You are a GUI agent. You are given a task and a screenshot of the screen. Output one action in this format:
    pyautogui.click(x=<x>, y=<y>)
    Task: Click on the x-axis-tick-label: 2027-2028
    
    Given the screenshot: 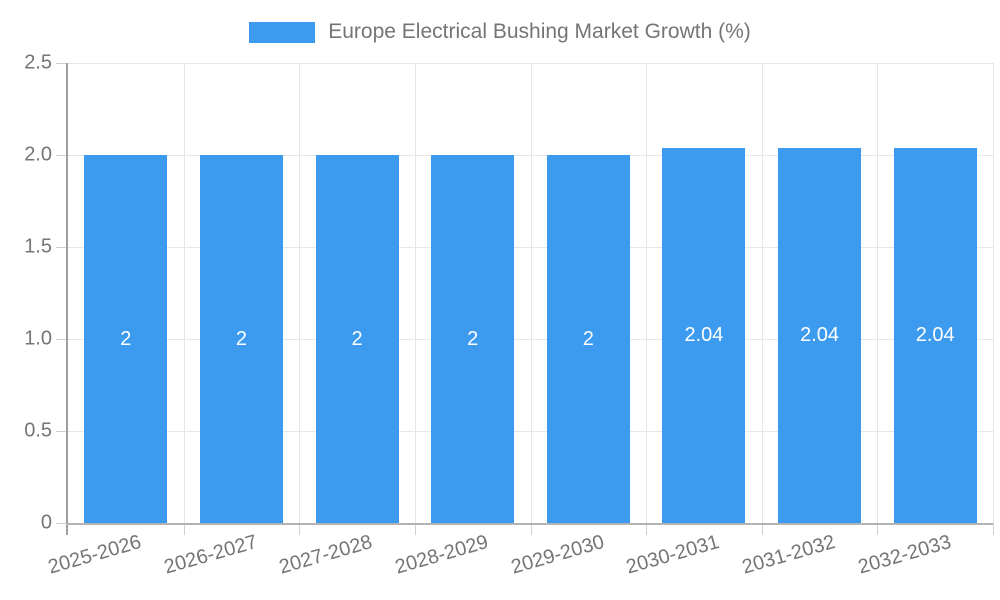 What is the action you would take?
    pyautogui.click(x=326, y=555)
    